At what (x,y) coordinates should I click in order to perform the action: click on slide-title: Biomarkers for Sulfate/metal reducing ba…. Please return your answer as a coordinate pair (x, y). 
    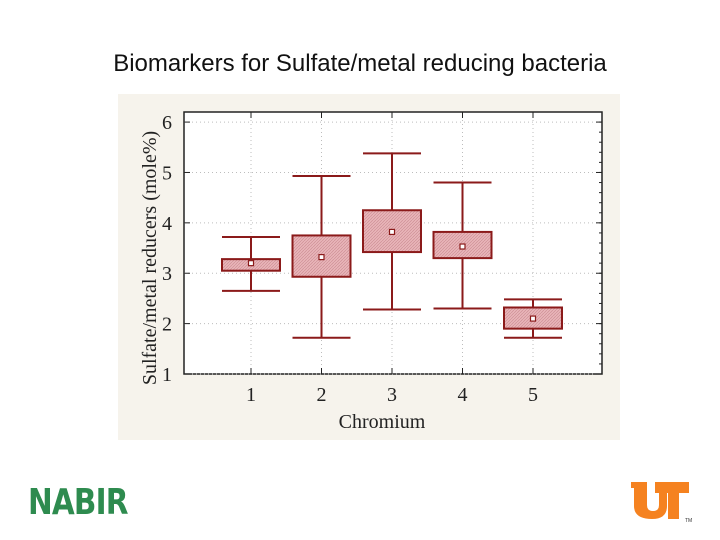
    Looking at the image, I should click on (360, 63).